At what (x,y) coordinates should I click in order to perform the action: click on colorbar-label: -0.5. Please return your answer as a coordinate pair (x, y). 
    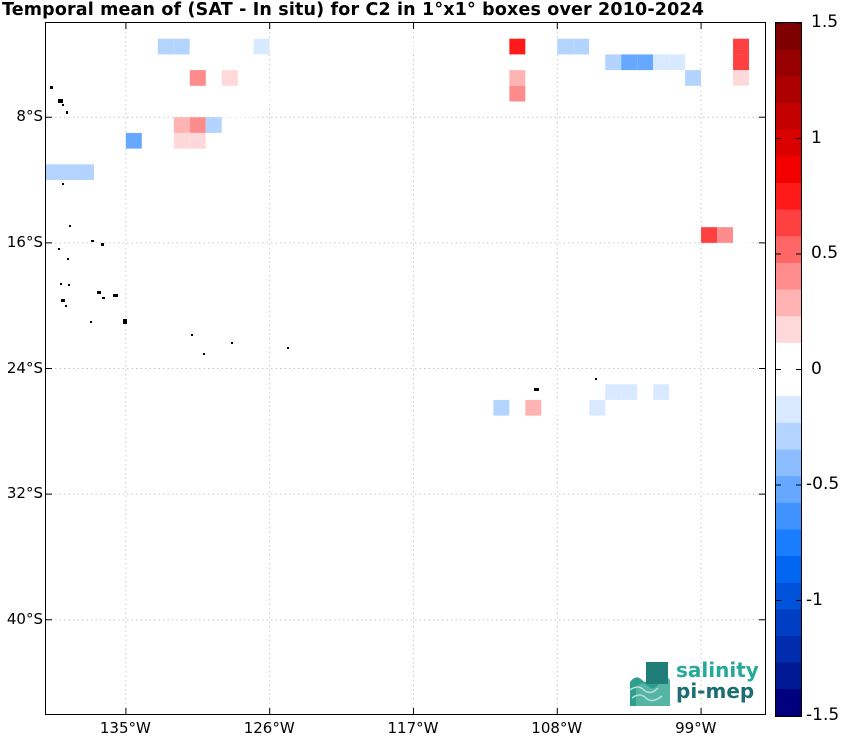
    Looking at the image, I should click on (823, 484).